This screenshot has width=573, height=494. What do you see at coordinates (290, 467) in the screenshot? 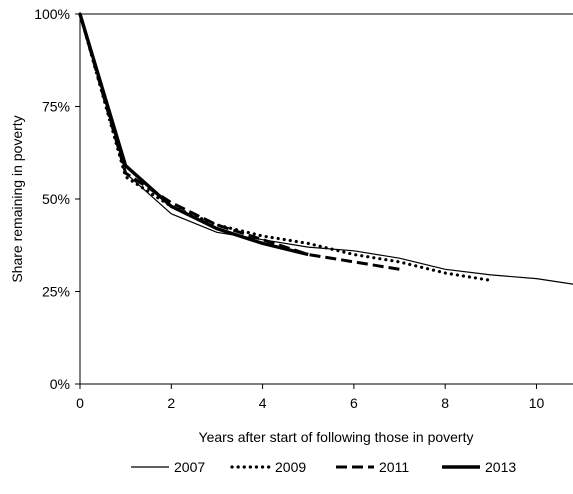
I see `legend-label-2009: 2009` at bounding box center [290, 467].